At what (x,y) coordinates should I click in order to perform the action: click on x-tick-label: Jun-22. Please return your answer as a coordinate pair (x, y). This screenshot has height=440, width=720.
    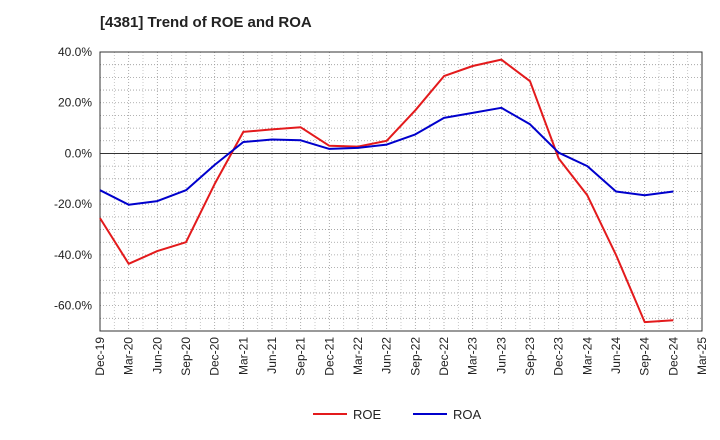
    Looking at the image, I should click on (387, 355).